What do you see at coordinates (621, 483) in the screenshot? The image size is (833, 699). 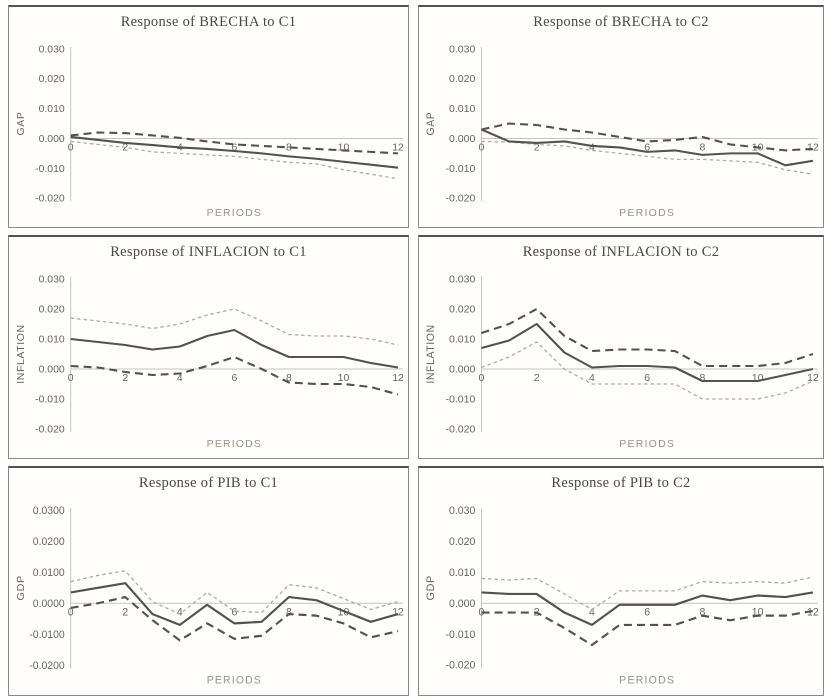 I see `chart-title: Response of PIB to C2` at bounding box center [621, 483].